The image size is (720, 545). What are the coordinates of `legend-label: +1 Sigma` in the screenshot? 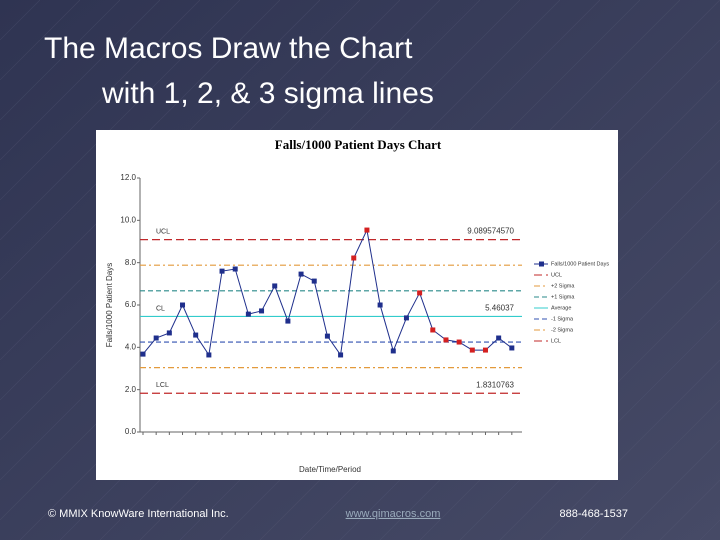 It's located at (563, 297).